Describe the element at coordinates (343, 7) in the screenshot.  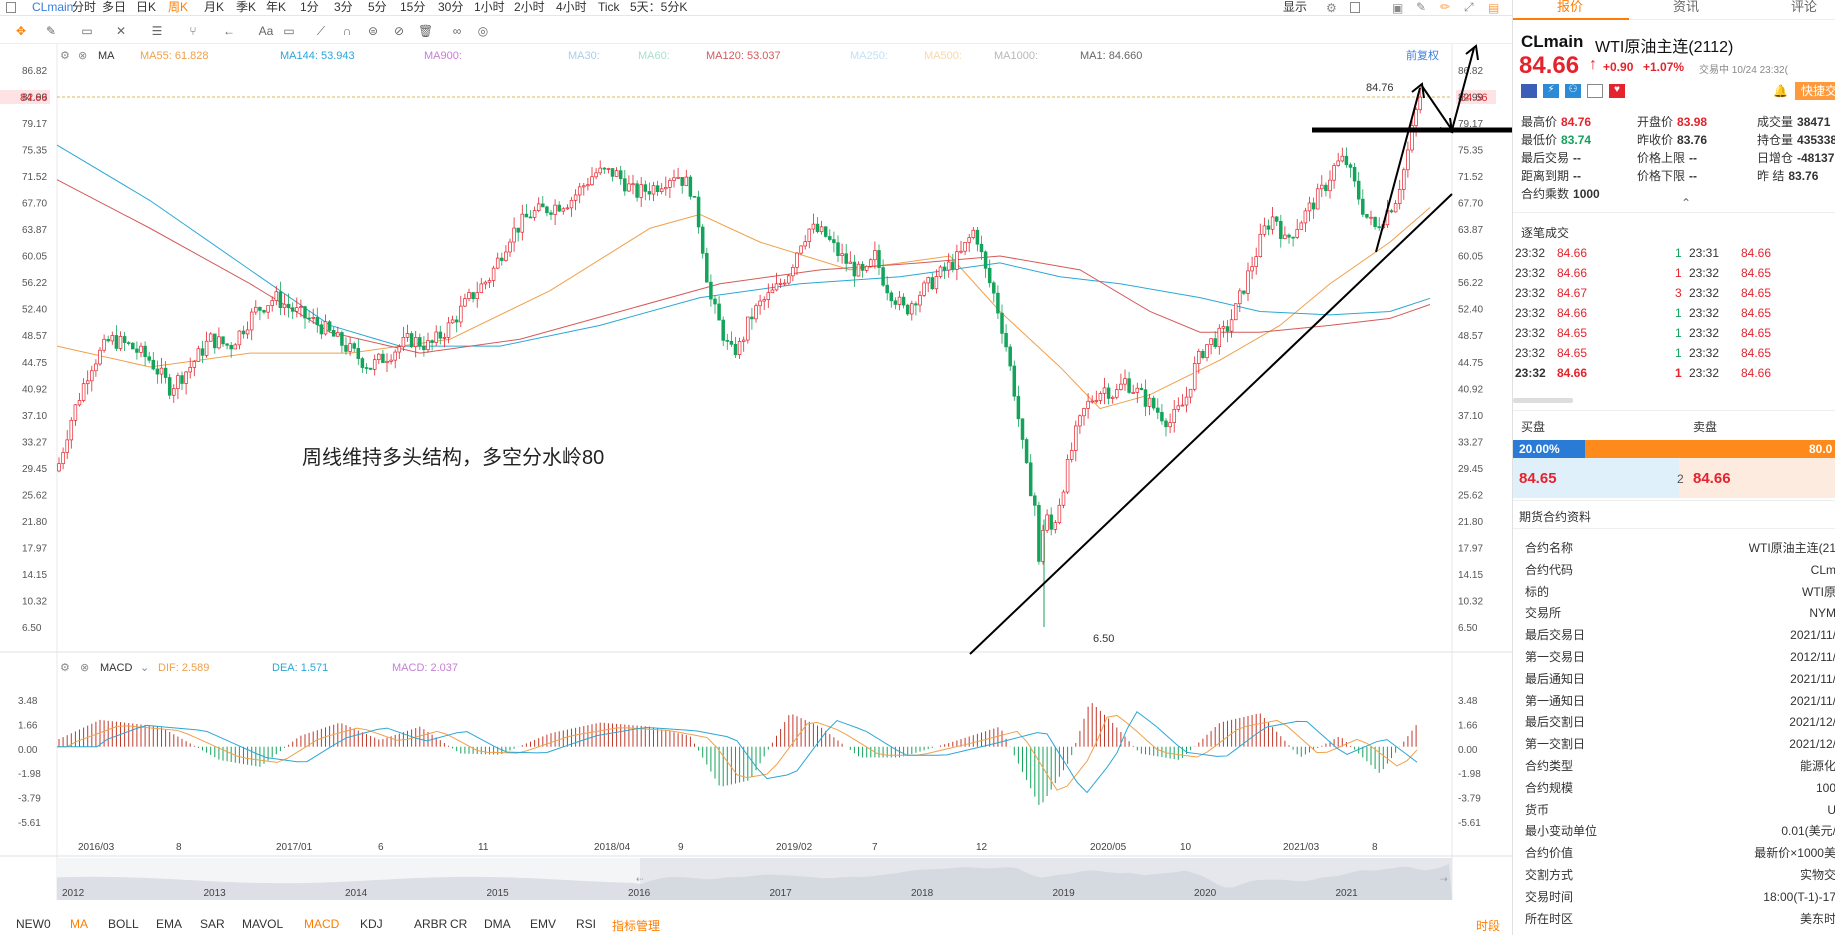
I see `timeframe-8: 3分` at that location.